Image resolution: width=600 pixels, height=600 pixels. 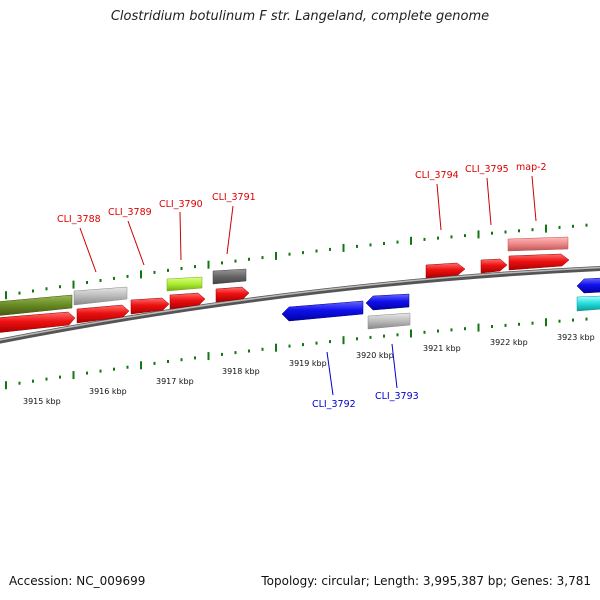 What do you see at coordinates (440, 303) in the screenshot?
I see `reverse-genes` at bounding box center [440, 303].